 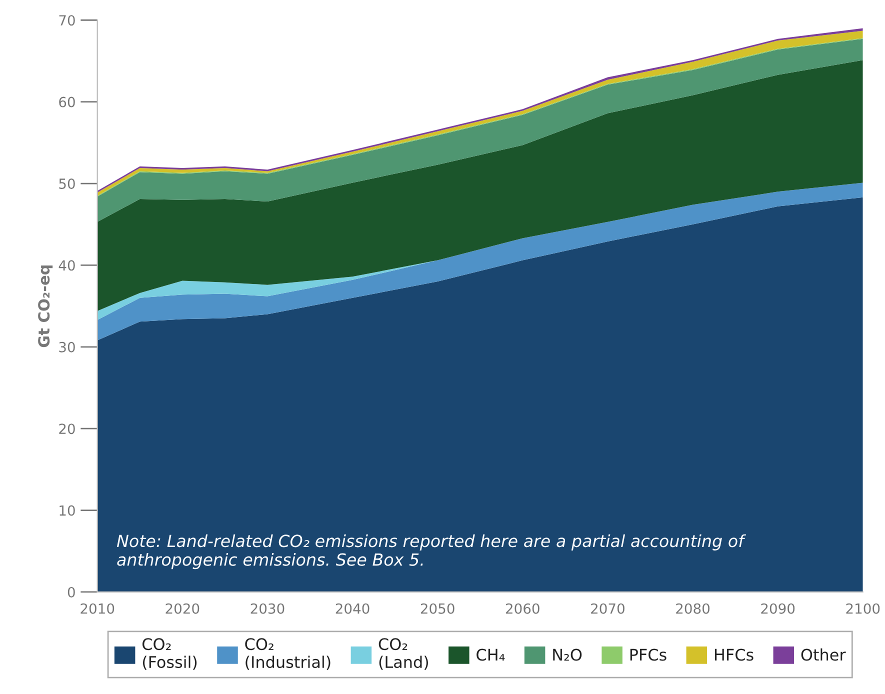 I want to click on y-tick-label: 70, so click(x=67, y=20).